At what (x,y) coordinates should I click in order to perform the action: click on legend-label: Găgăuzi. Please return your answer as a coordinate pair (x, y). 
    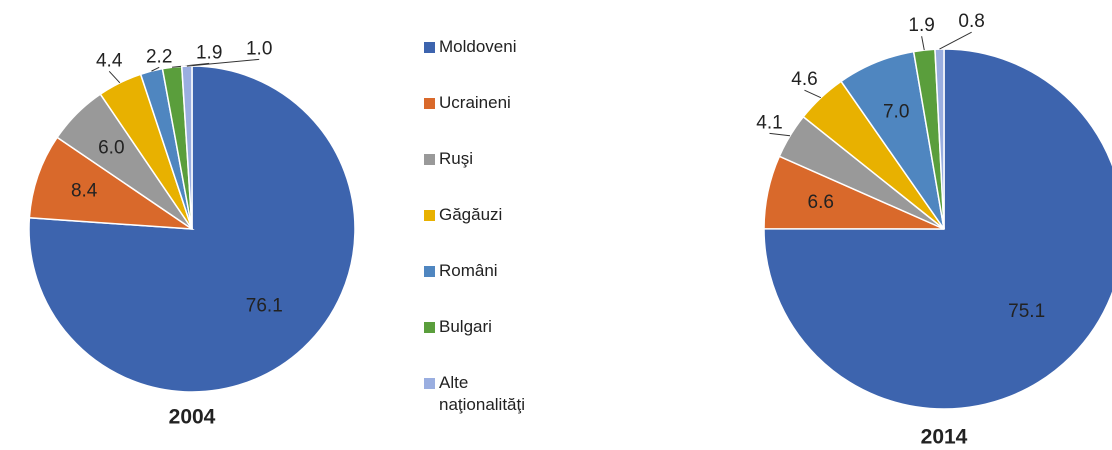
    Looking at the image, I should click on (471, 214).